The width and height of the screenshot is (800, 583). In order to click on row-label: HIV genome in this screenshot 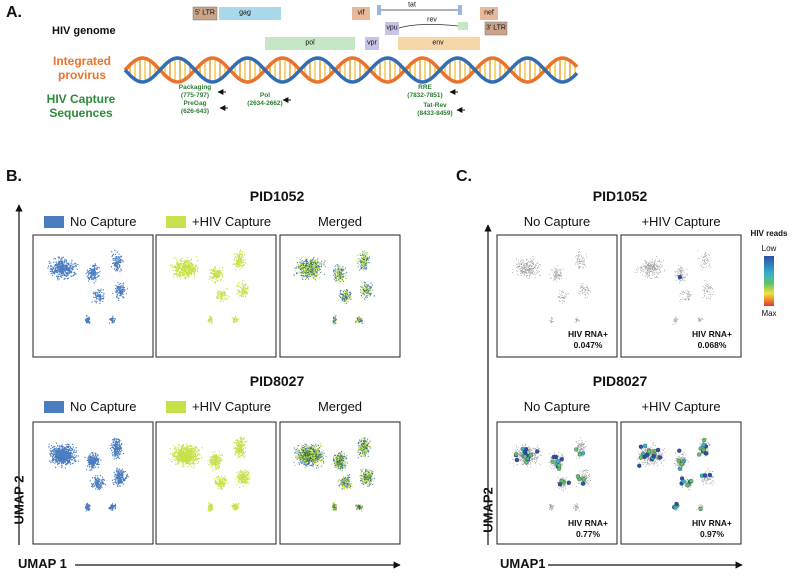, I will do `click(84, 31)`.